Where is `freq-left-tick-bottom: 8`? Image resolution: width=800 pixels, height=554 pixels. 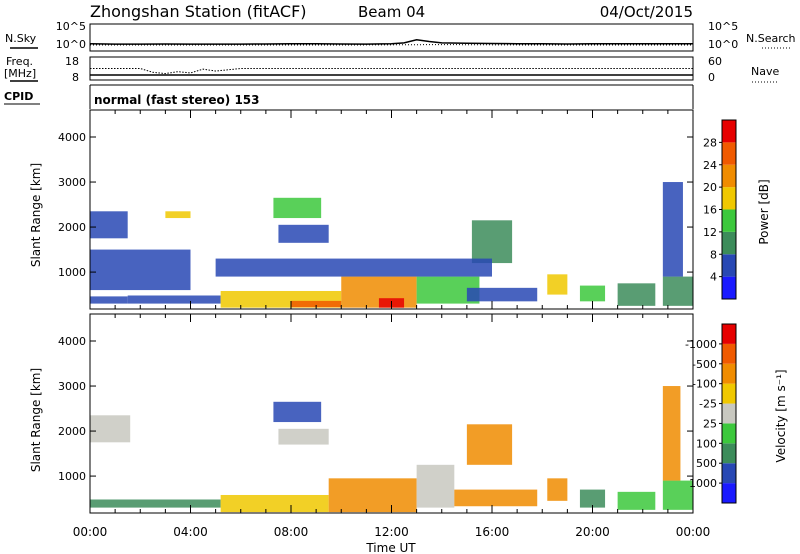 freq-left-tick-bottom: 8 is located at coordinates (75, 77).